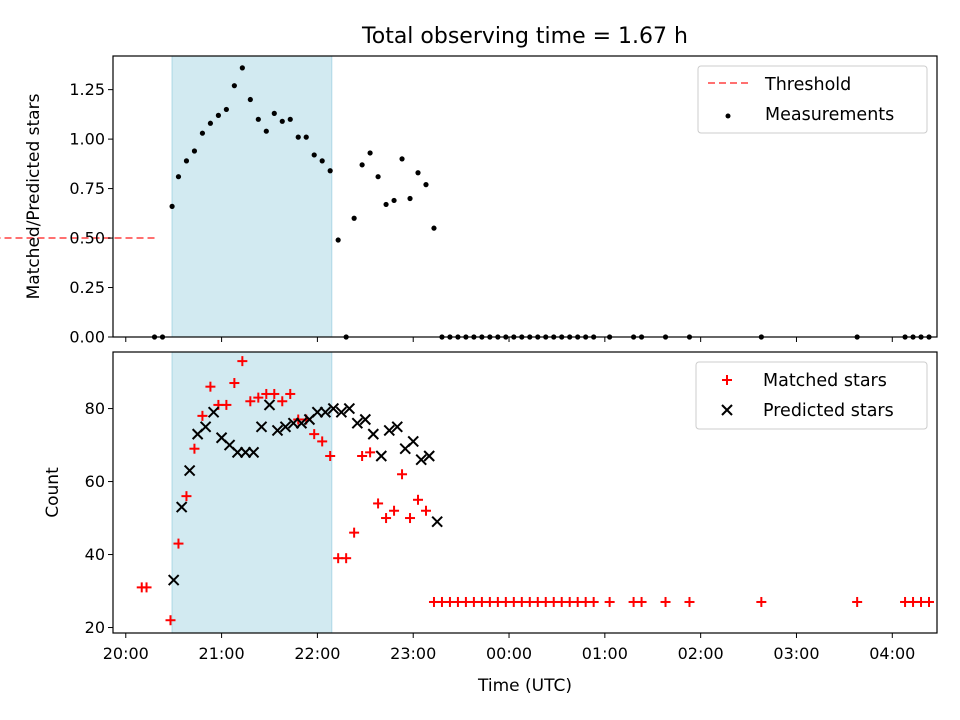 The width and height of the screenshot is (960, 720). I want to click on top-legend: Threshold Measurements, so click(812, 99).